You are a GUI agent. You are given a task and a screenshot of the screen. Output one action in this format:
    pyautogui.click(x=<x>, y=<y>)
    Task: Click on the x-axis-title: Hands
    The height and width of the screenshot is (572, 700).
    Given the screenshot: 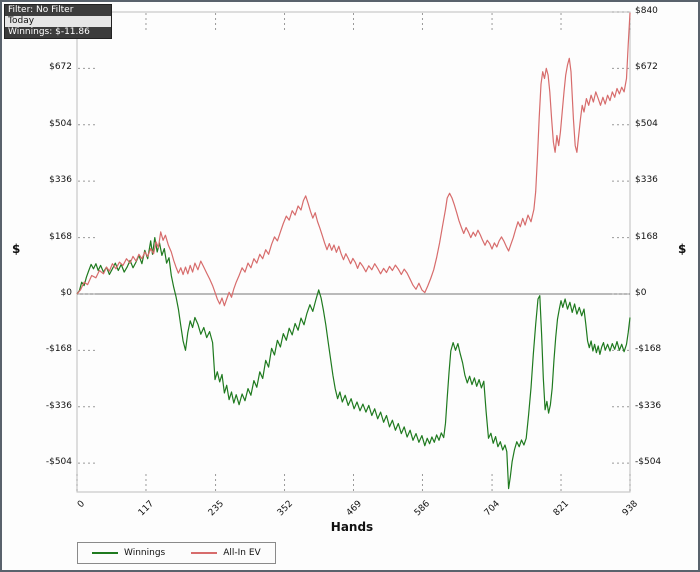 What is the action you would take?
    pyautogui.click(x=352, y=527)
    